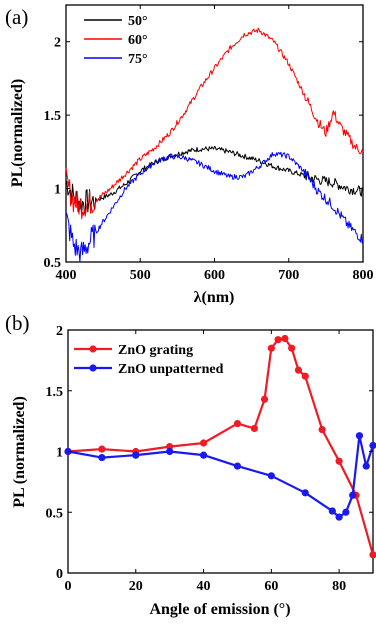  I want to click on x-tick-label: 80, so click(339, 586).